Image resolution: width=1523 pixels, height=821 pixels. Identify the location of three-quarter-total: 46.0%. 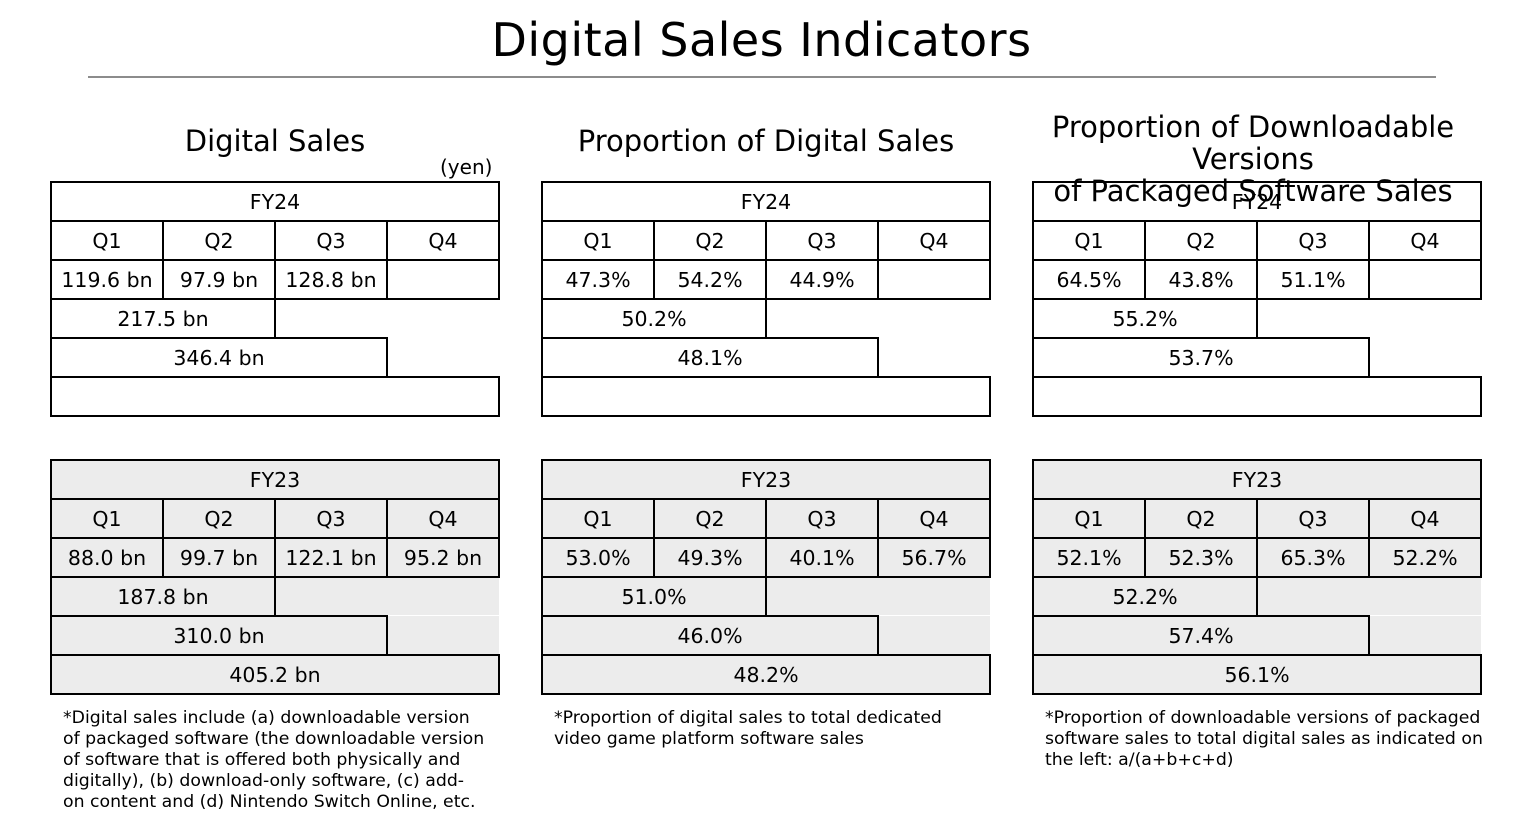
(710, 635).